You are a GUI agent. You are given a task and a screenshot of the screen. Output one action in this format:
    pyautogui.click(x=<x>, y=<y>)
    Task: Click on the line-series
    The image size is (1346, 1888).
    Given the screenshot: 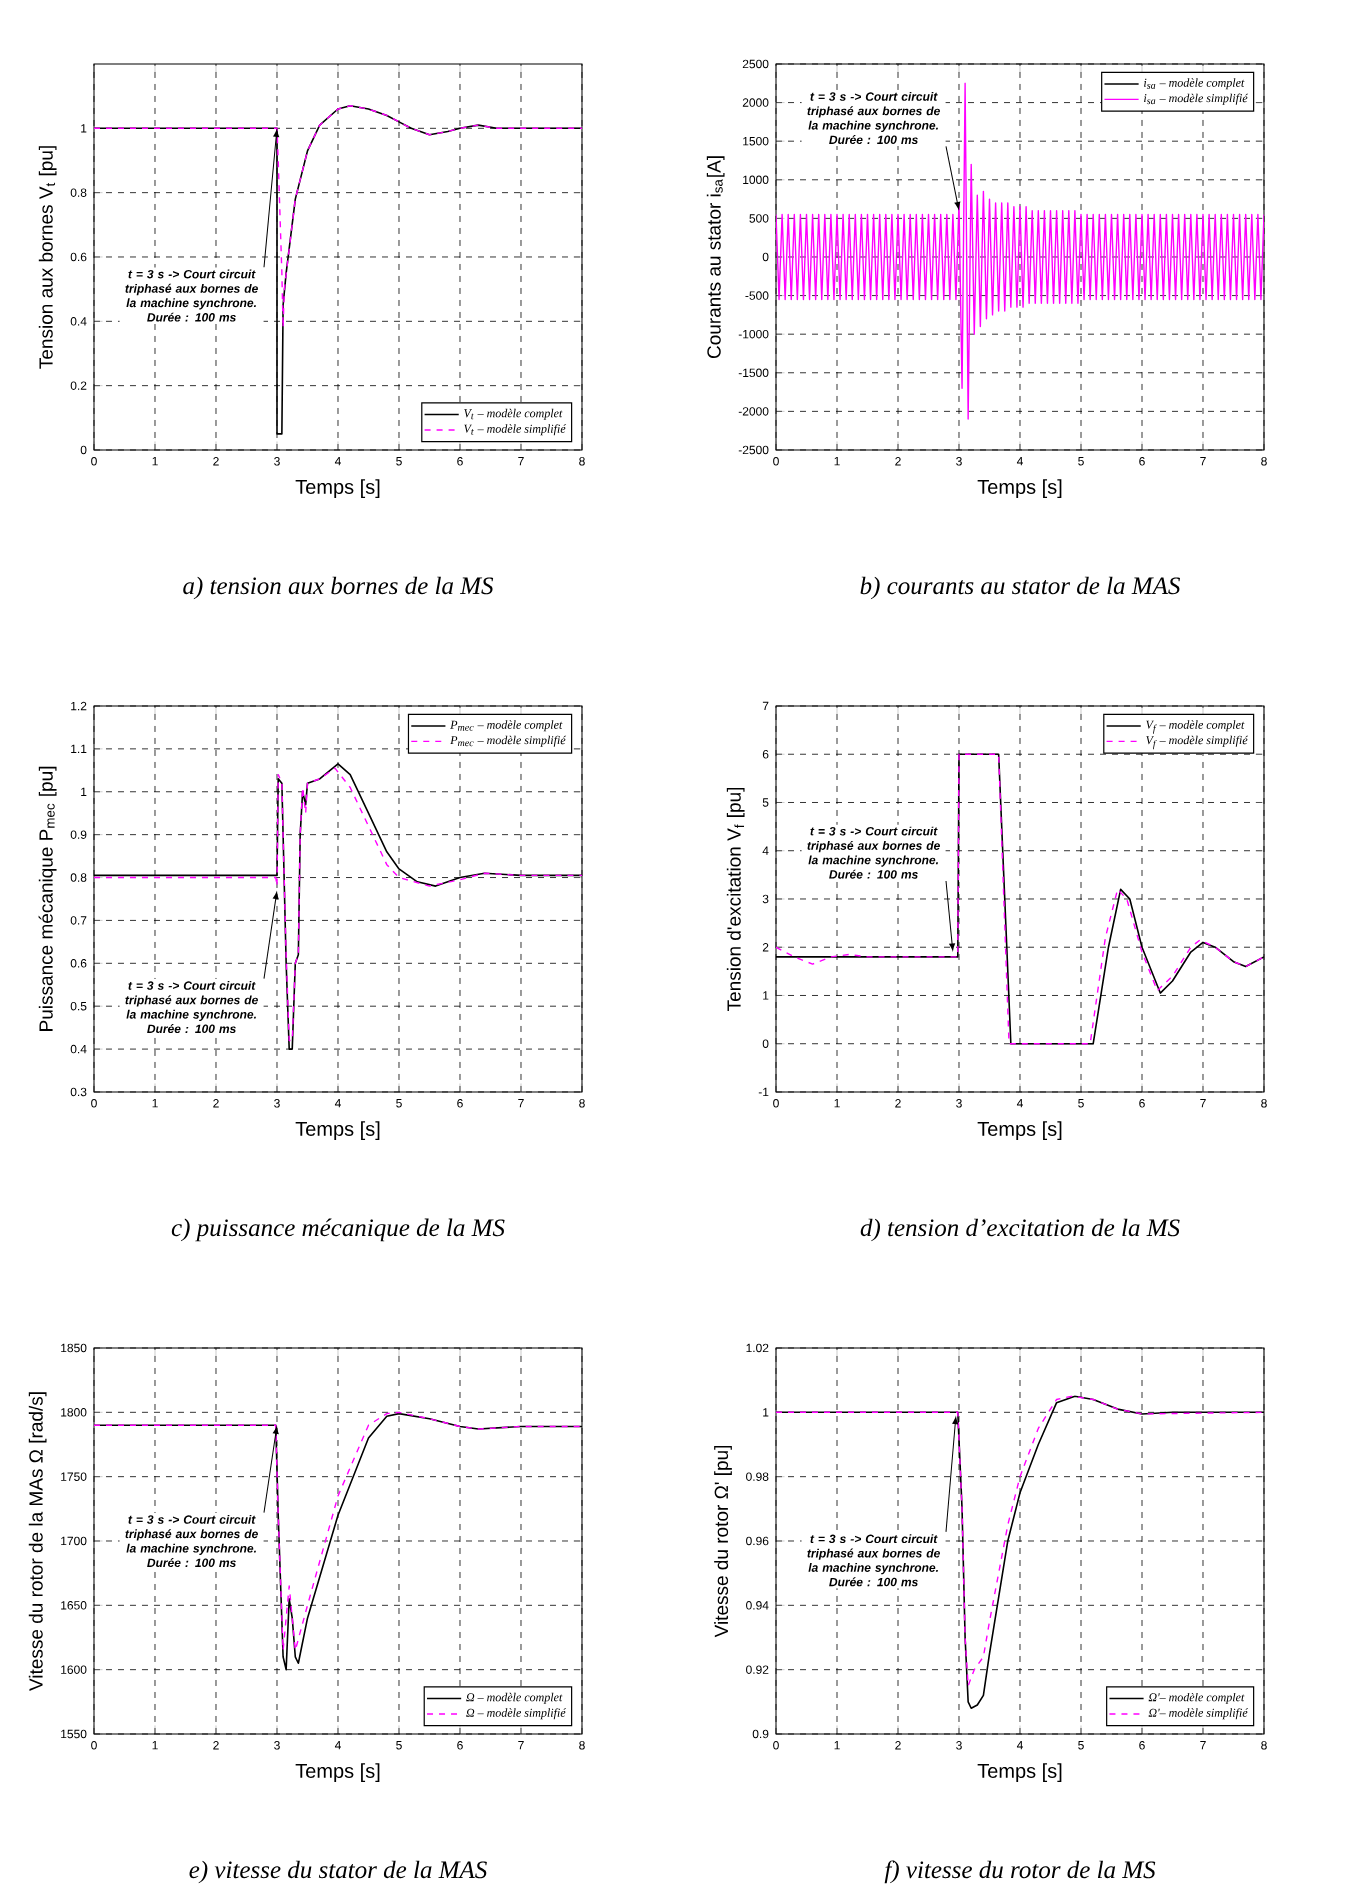 What is the action you would take?
    pyautogui.click(x=1020, y=251)
    